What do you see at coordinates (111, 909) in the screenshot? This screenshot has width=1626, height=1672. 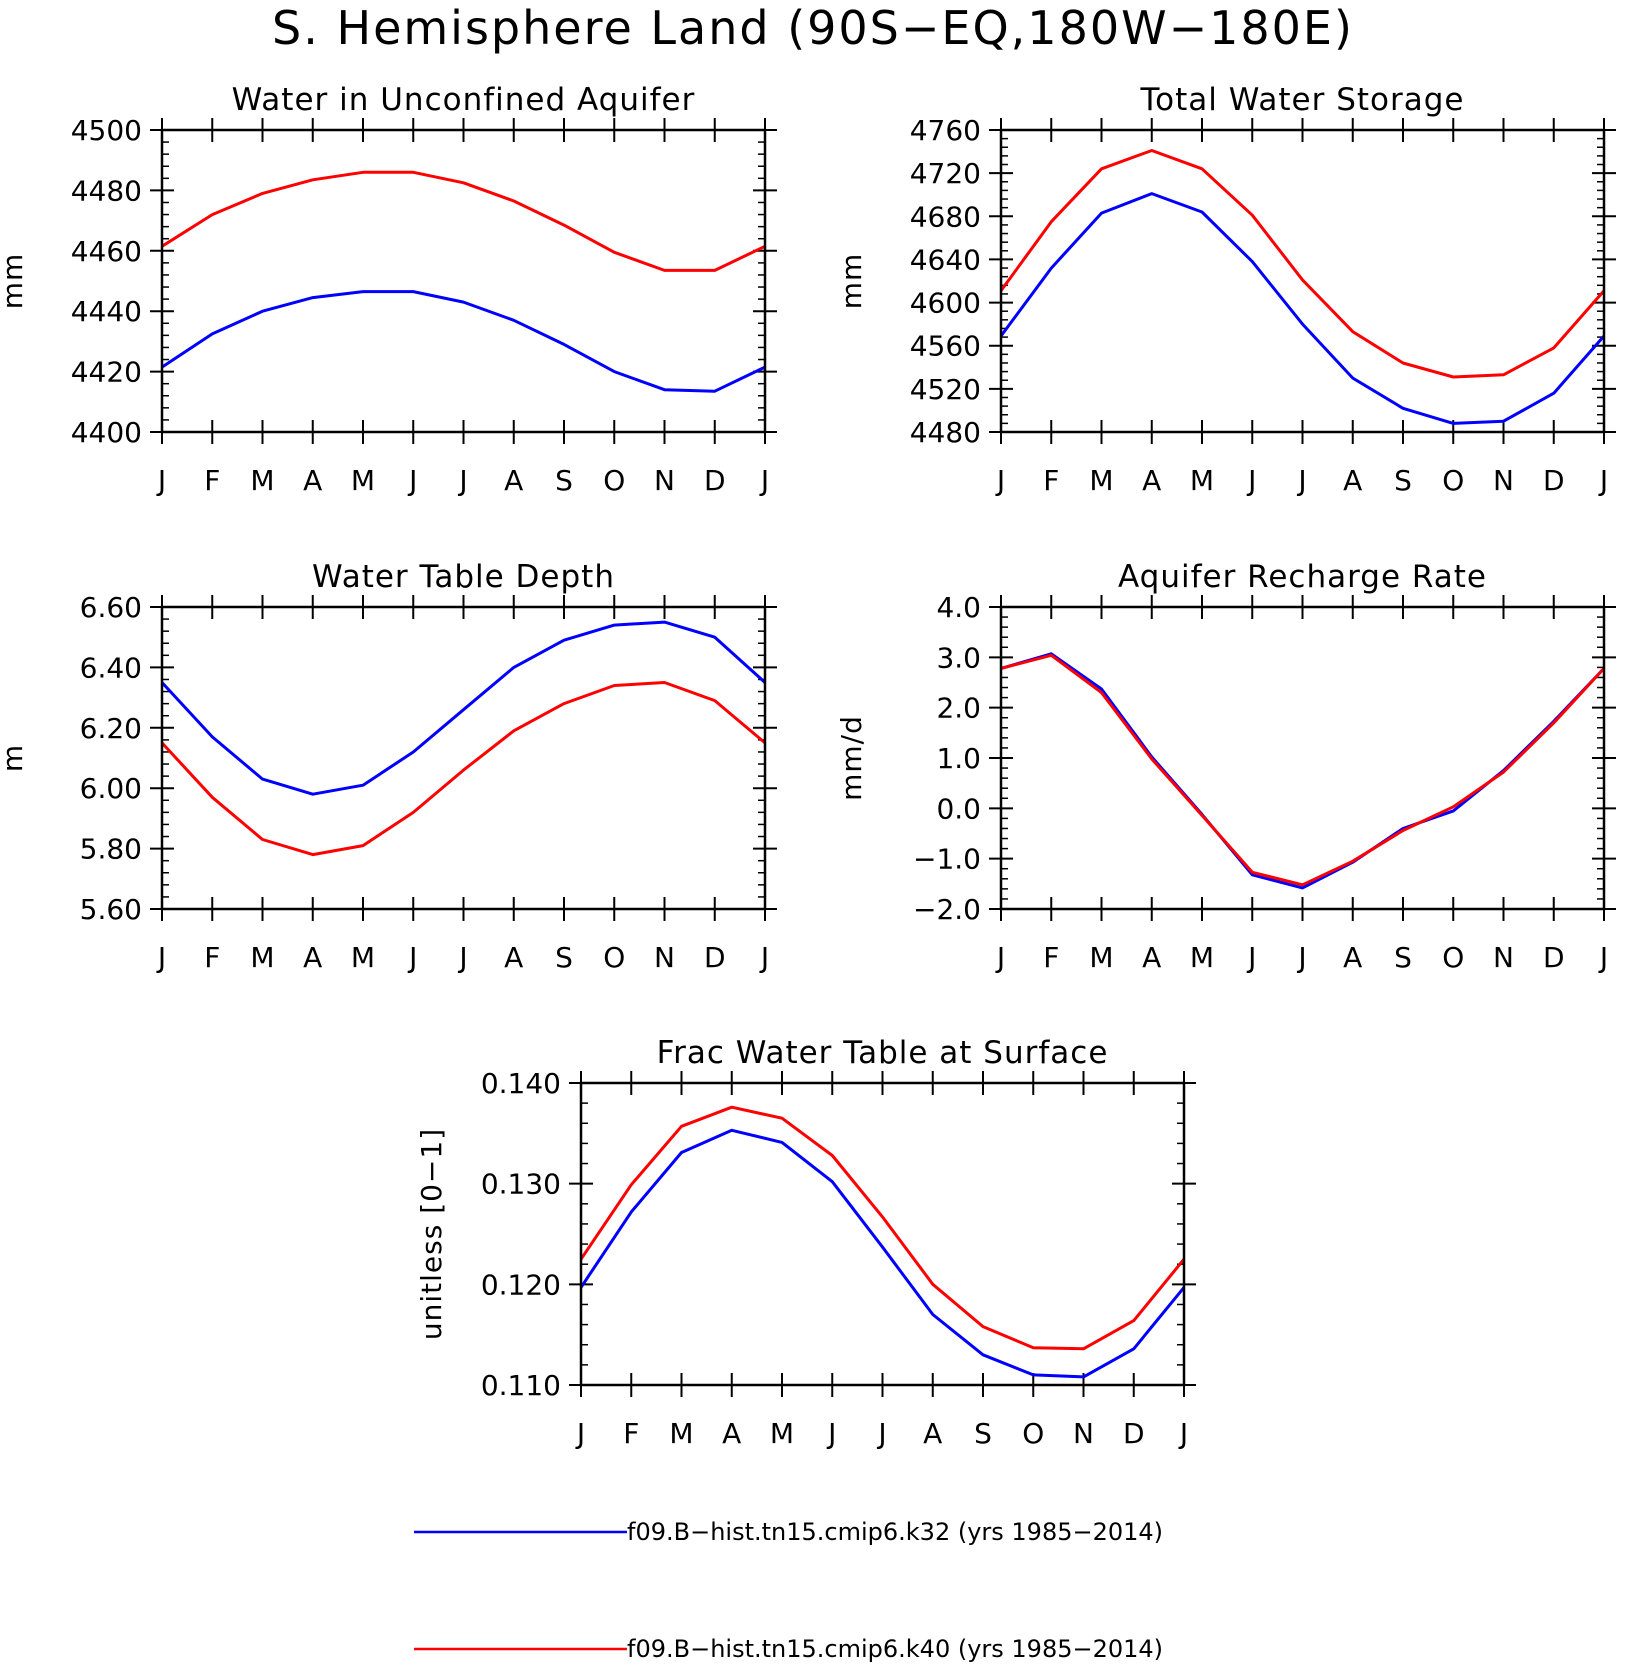 I see `y-tick-label: 5.60` at bounding box center [111, 909].